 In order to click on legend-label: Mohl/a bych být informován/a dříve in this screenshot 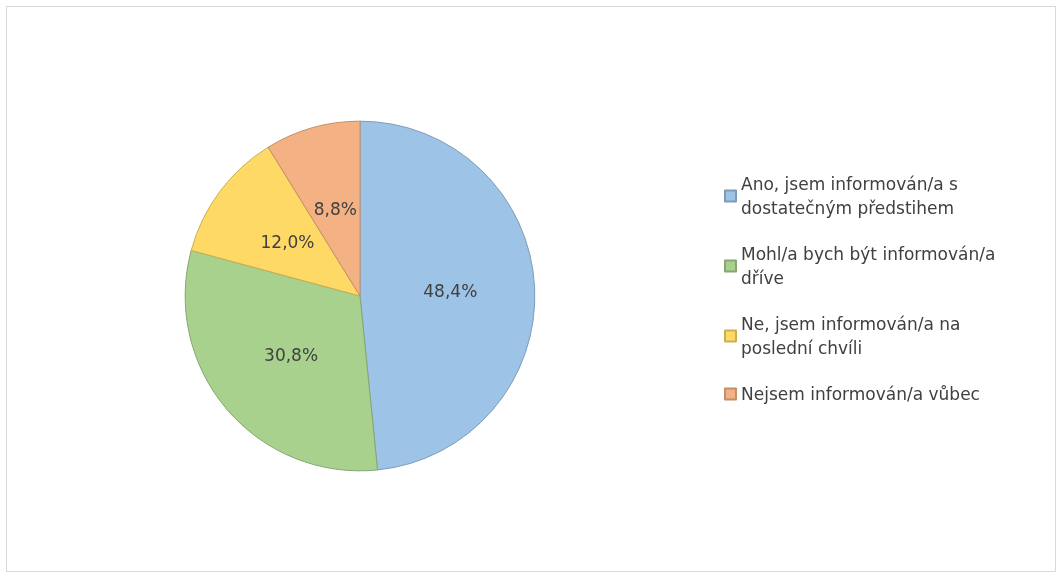, I will do `click(871, 266)`.